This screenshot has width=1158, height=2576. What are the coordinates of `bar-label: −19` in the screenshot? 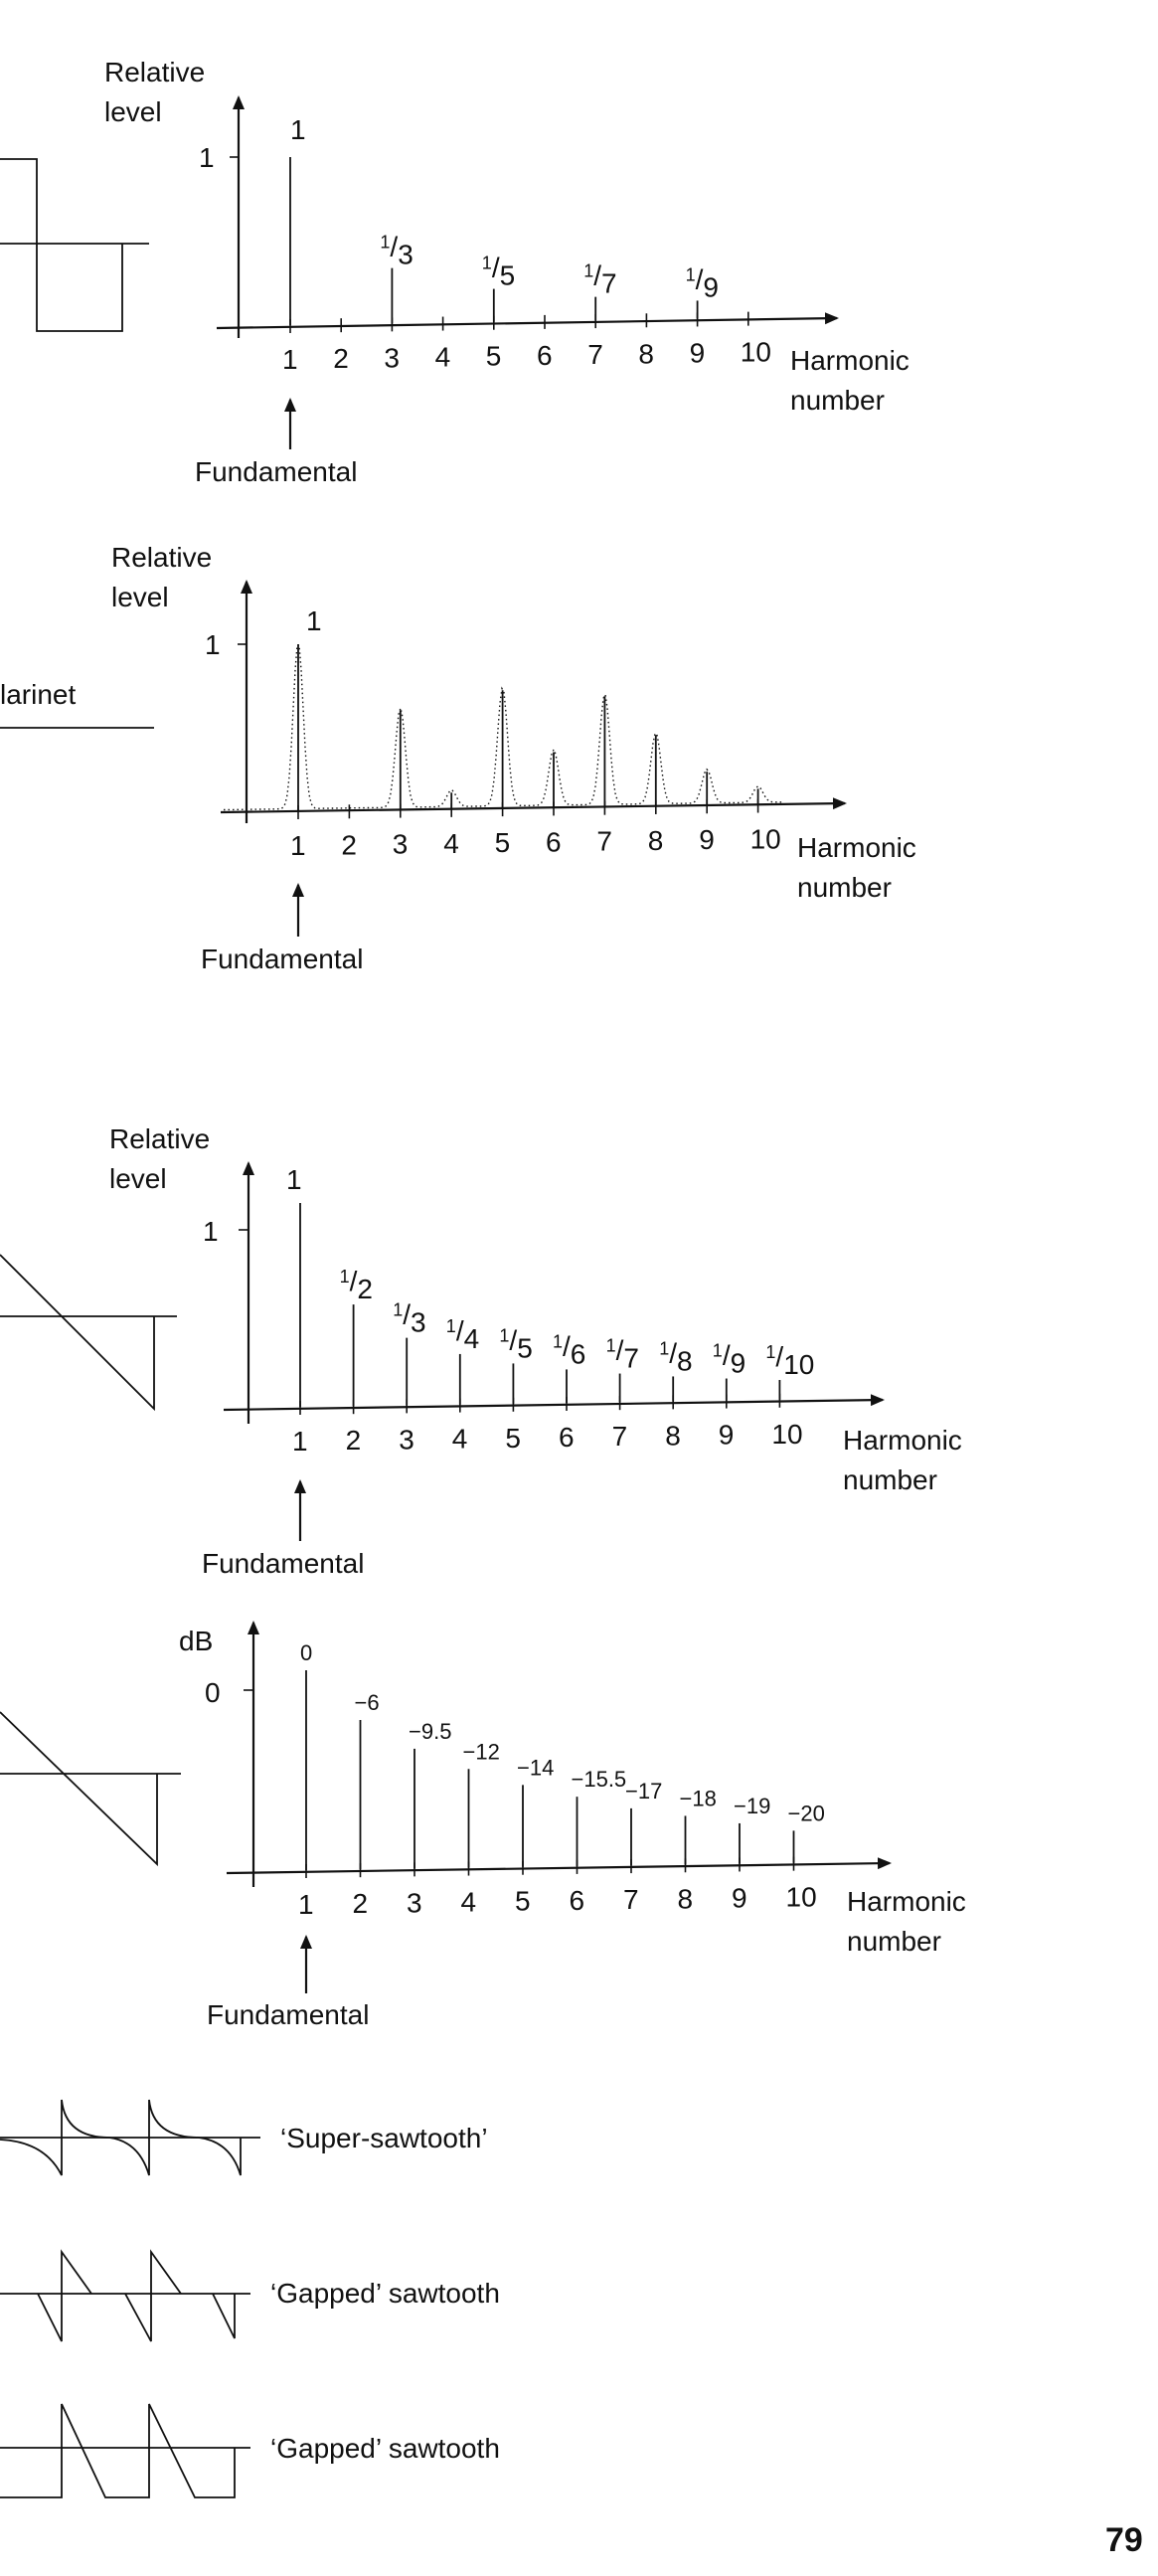 It's located at (752, 1806).